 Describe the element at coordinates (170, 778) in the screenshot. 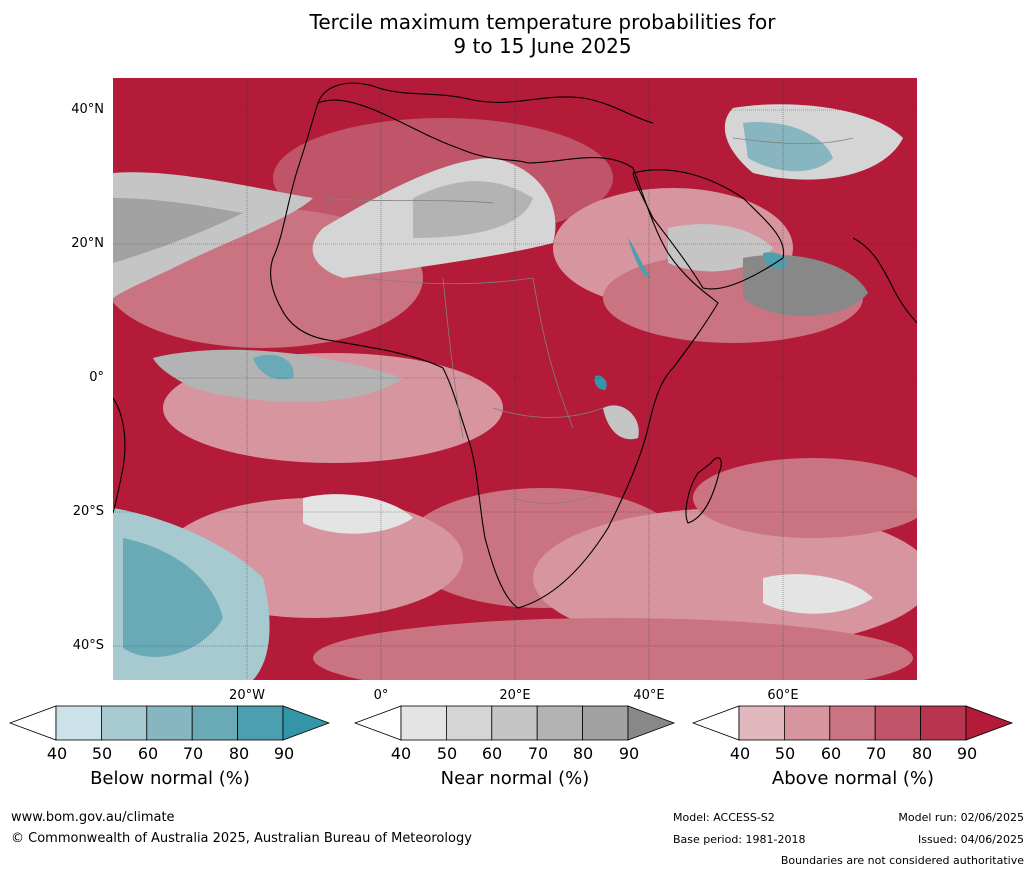

I see `colorbar-below-title: Below normal (%)` at that location.